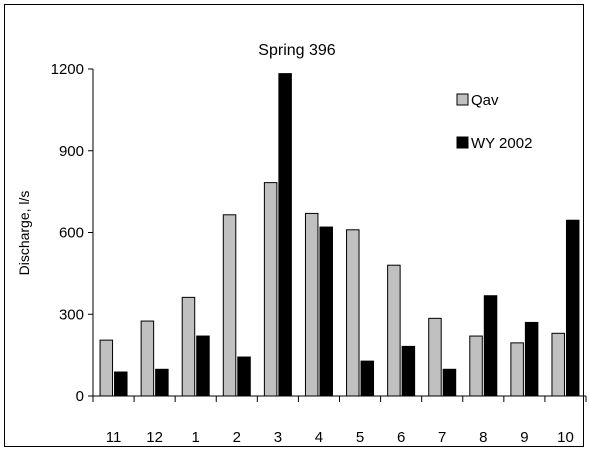  What do you see at coordinates (237, 437) in the screenshot?
I see `x-tick-label-2: 2` at bounding box center [237, 437].